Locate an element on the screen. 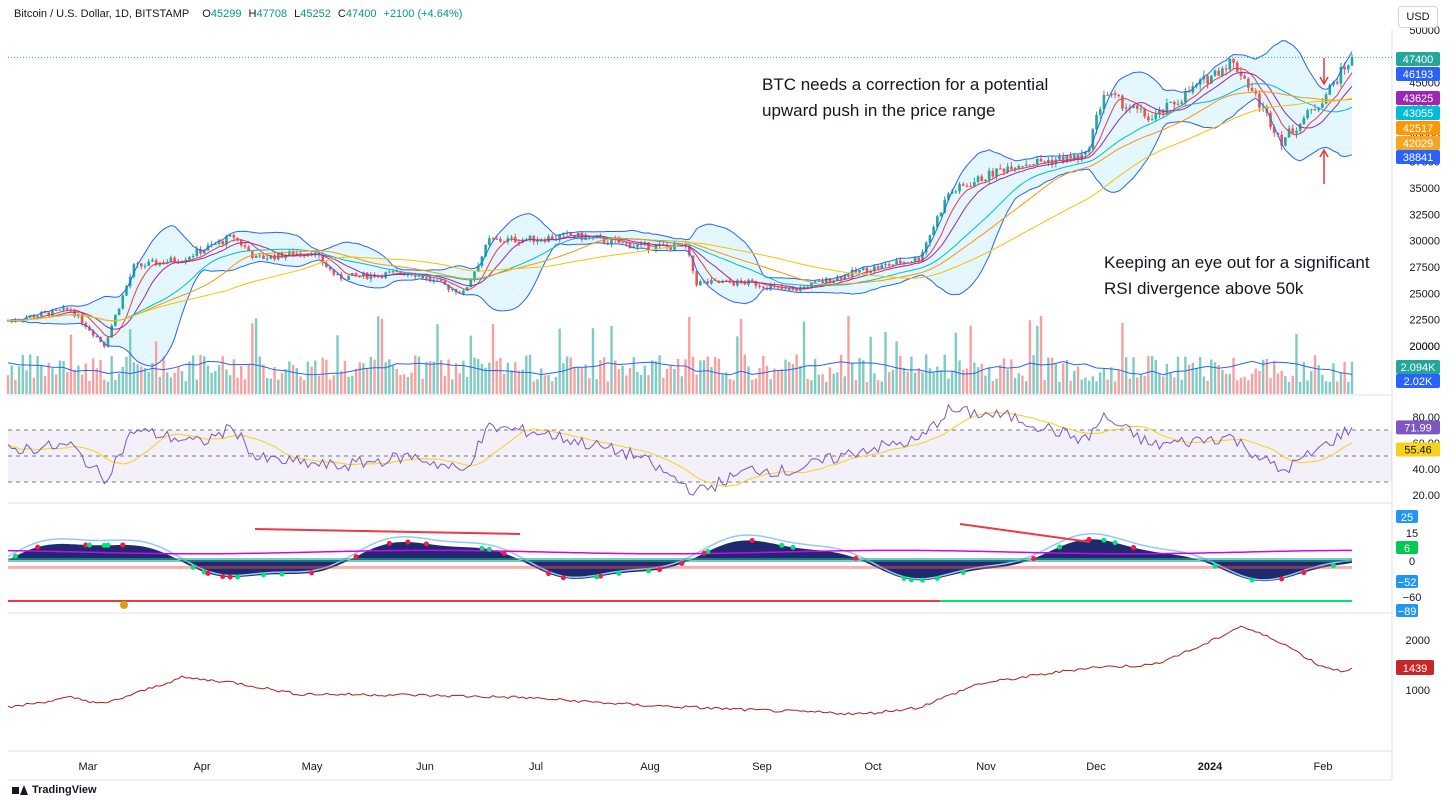  arrow-down-head is located at coordinates (1324, 81).